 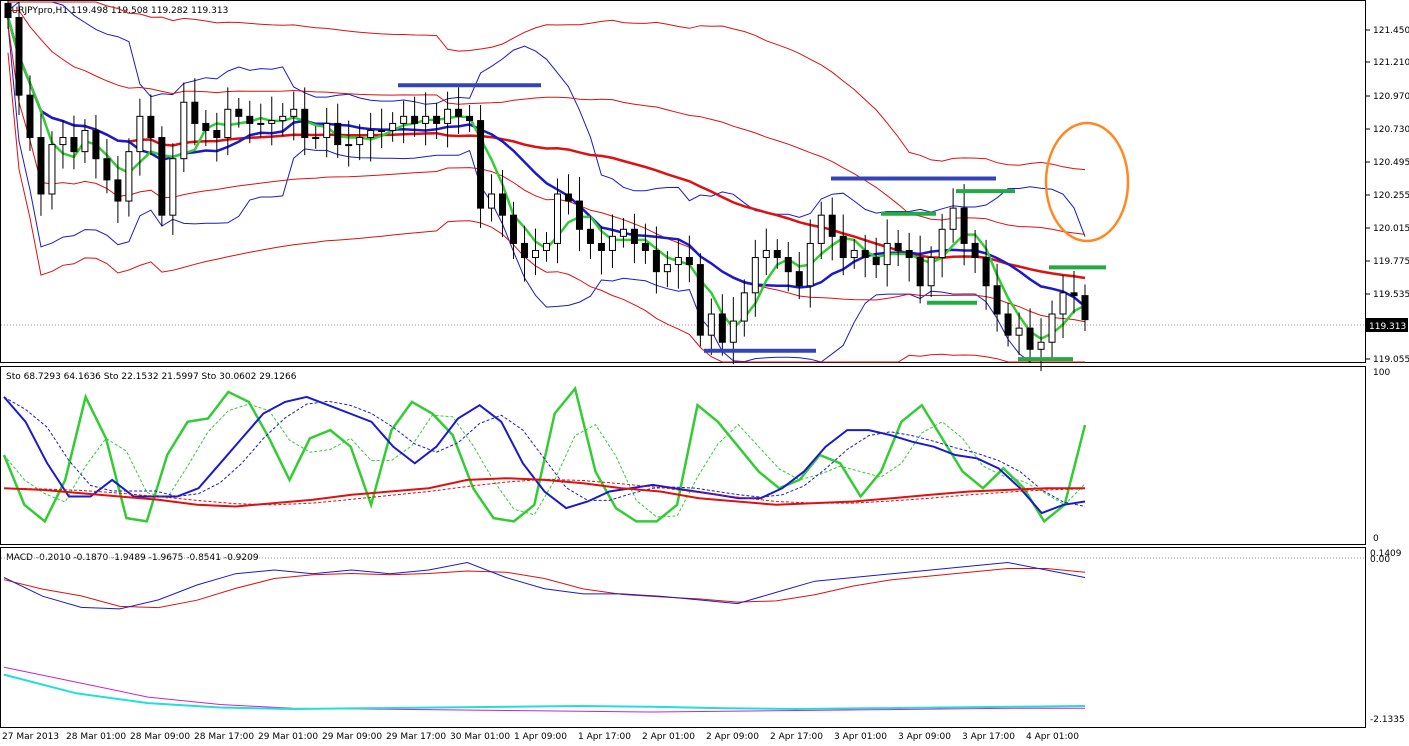 I want to click on current-price-label-bg, so click(x=1387, y=325).